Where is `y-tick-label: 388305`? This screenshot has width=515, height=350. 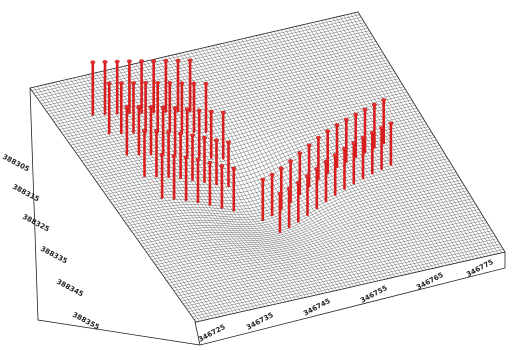
y-tick-label: 388305 is located at coordinates (16, 163).